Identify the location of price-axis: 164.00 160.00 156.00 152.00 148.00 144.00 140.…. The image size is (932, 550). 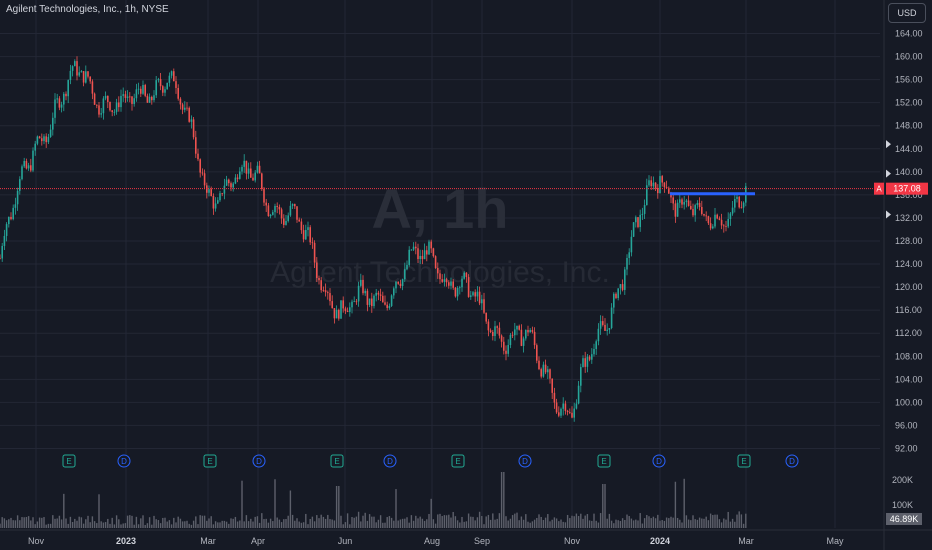
(901, 275).